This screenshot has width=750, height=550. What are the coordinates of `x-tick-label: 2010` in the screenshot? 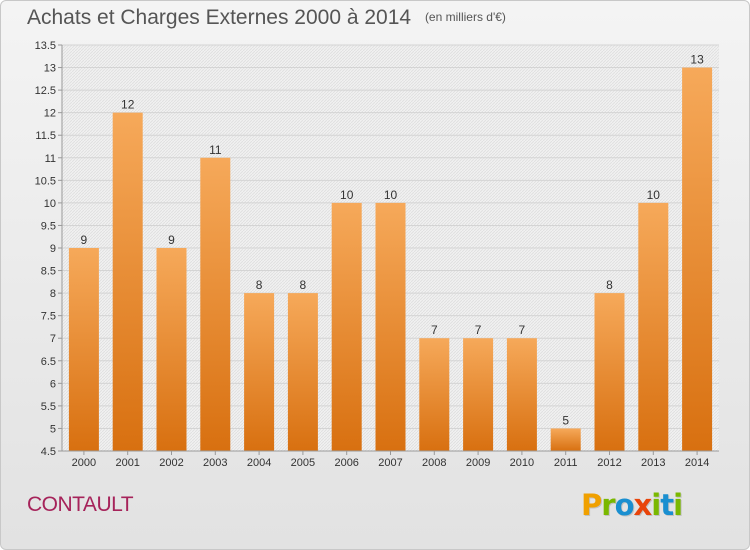 It's located at (522, 463).